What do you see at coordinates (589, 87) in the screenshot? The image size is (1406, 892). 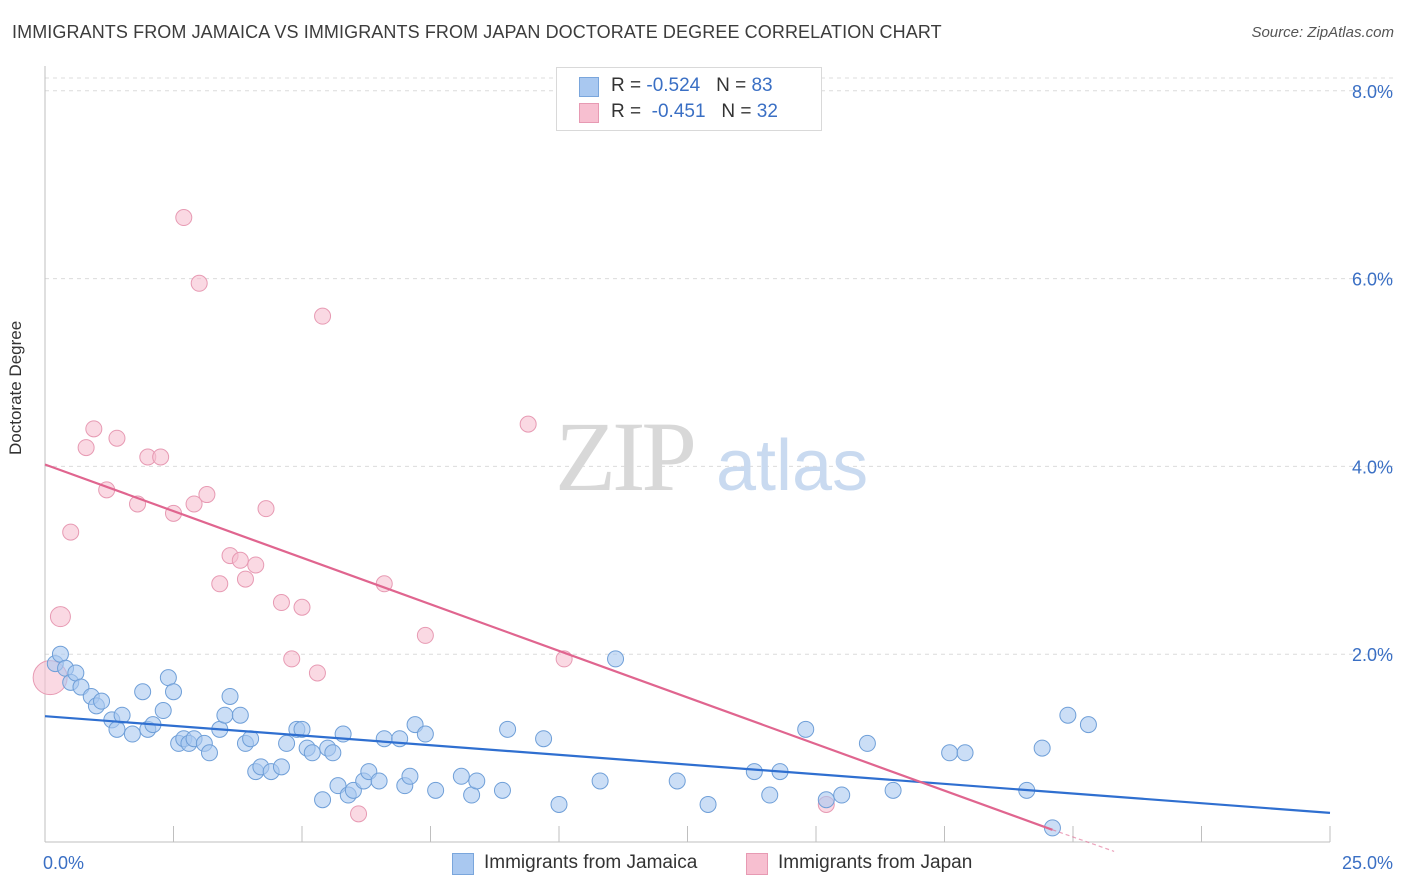 I see `legend-swatch-jamaica` at bounding box center [589, 87].